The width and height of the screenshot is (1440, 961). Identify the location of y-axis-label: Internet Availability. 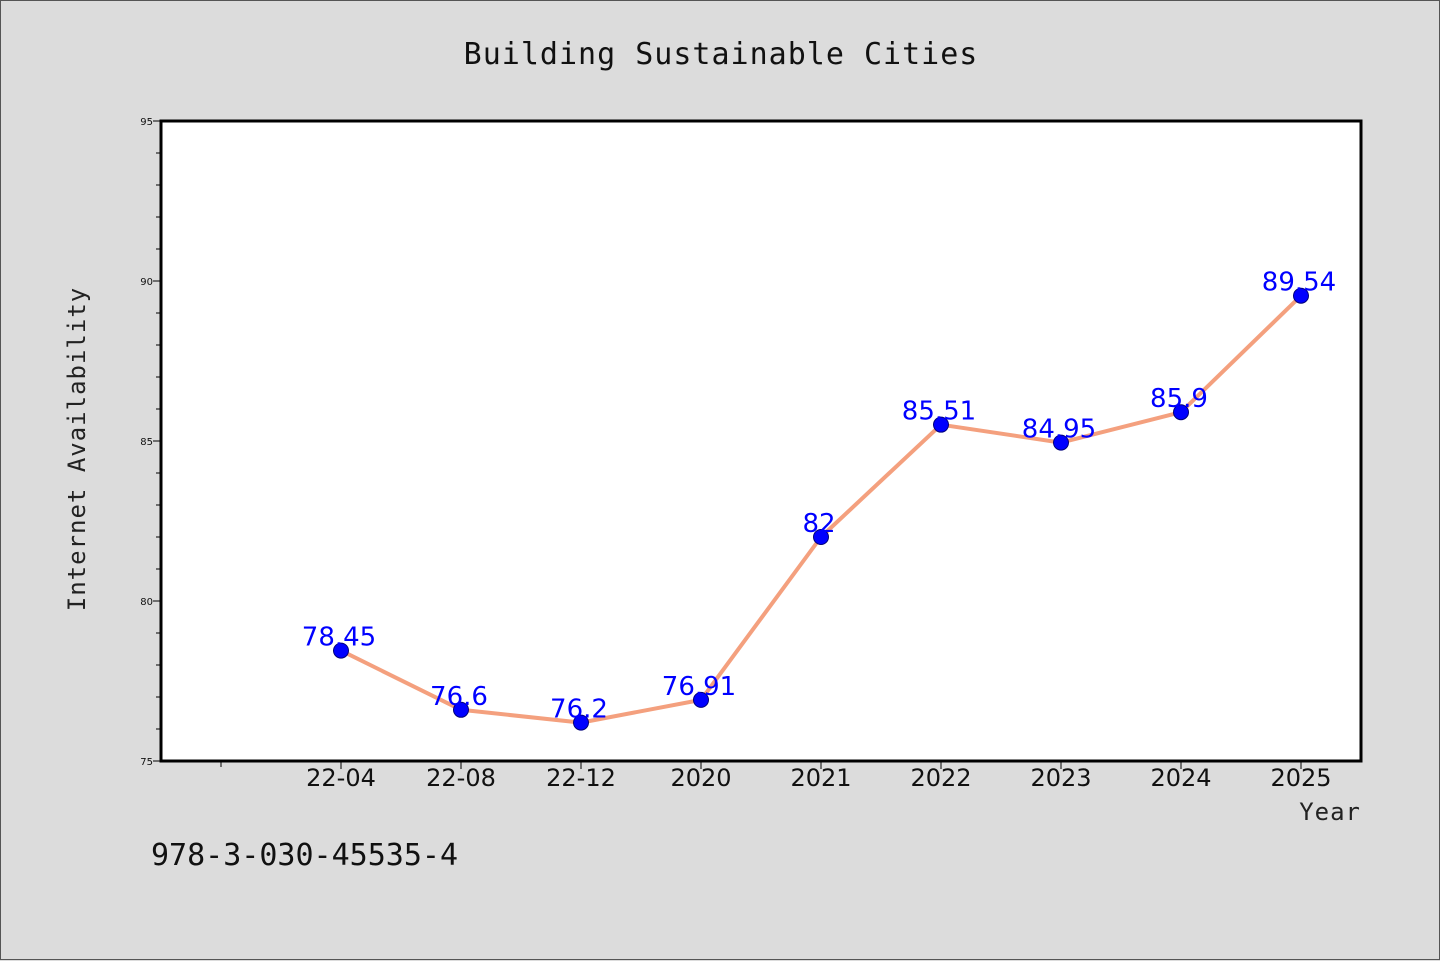
(77, 449).